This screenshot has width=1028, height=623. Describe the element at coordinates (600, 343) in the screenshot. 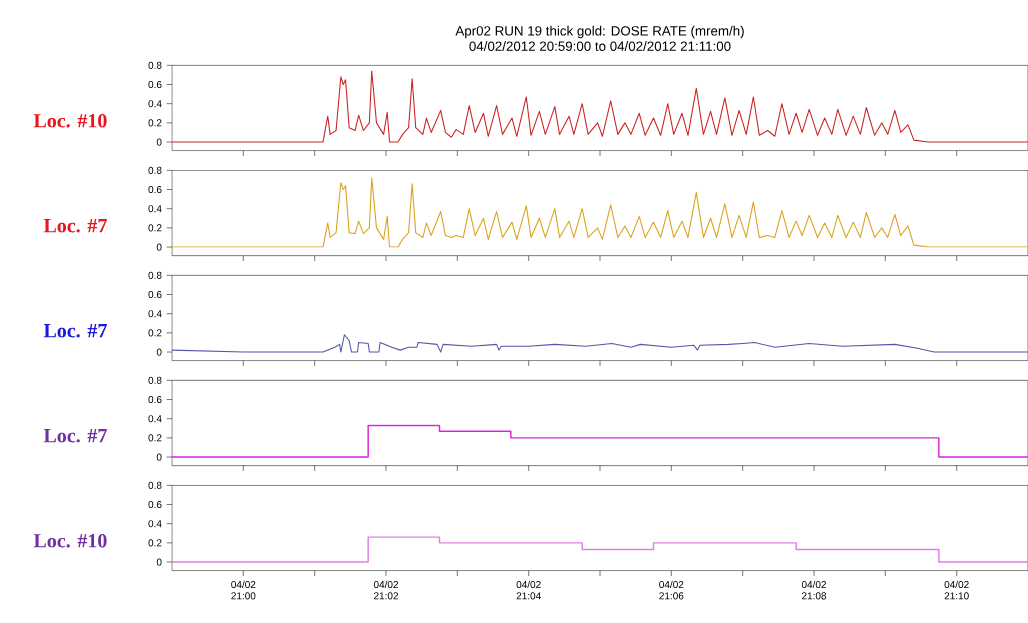

I see `line-series` at that location.